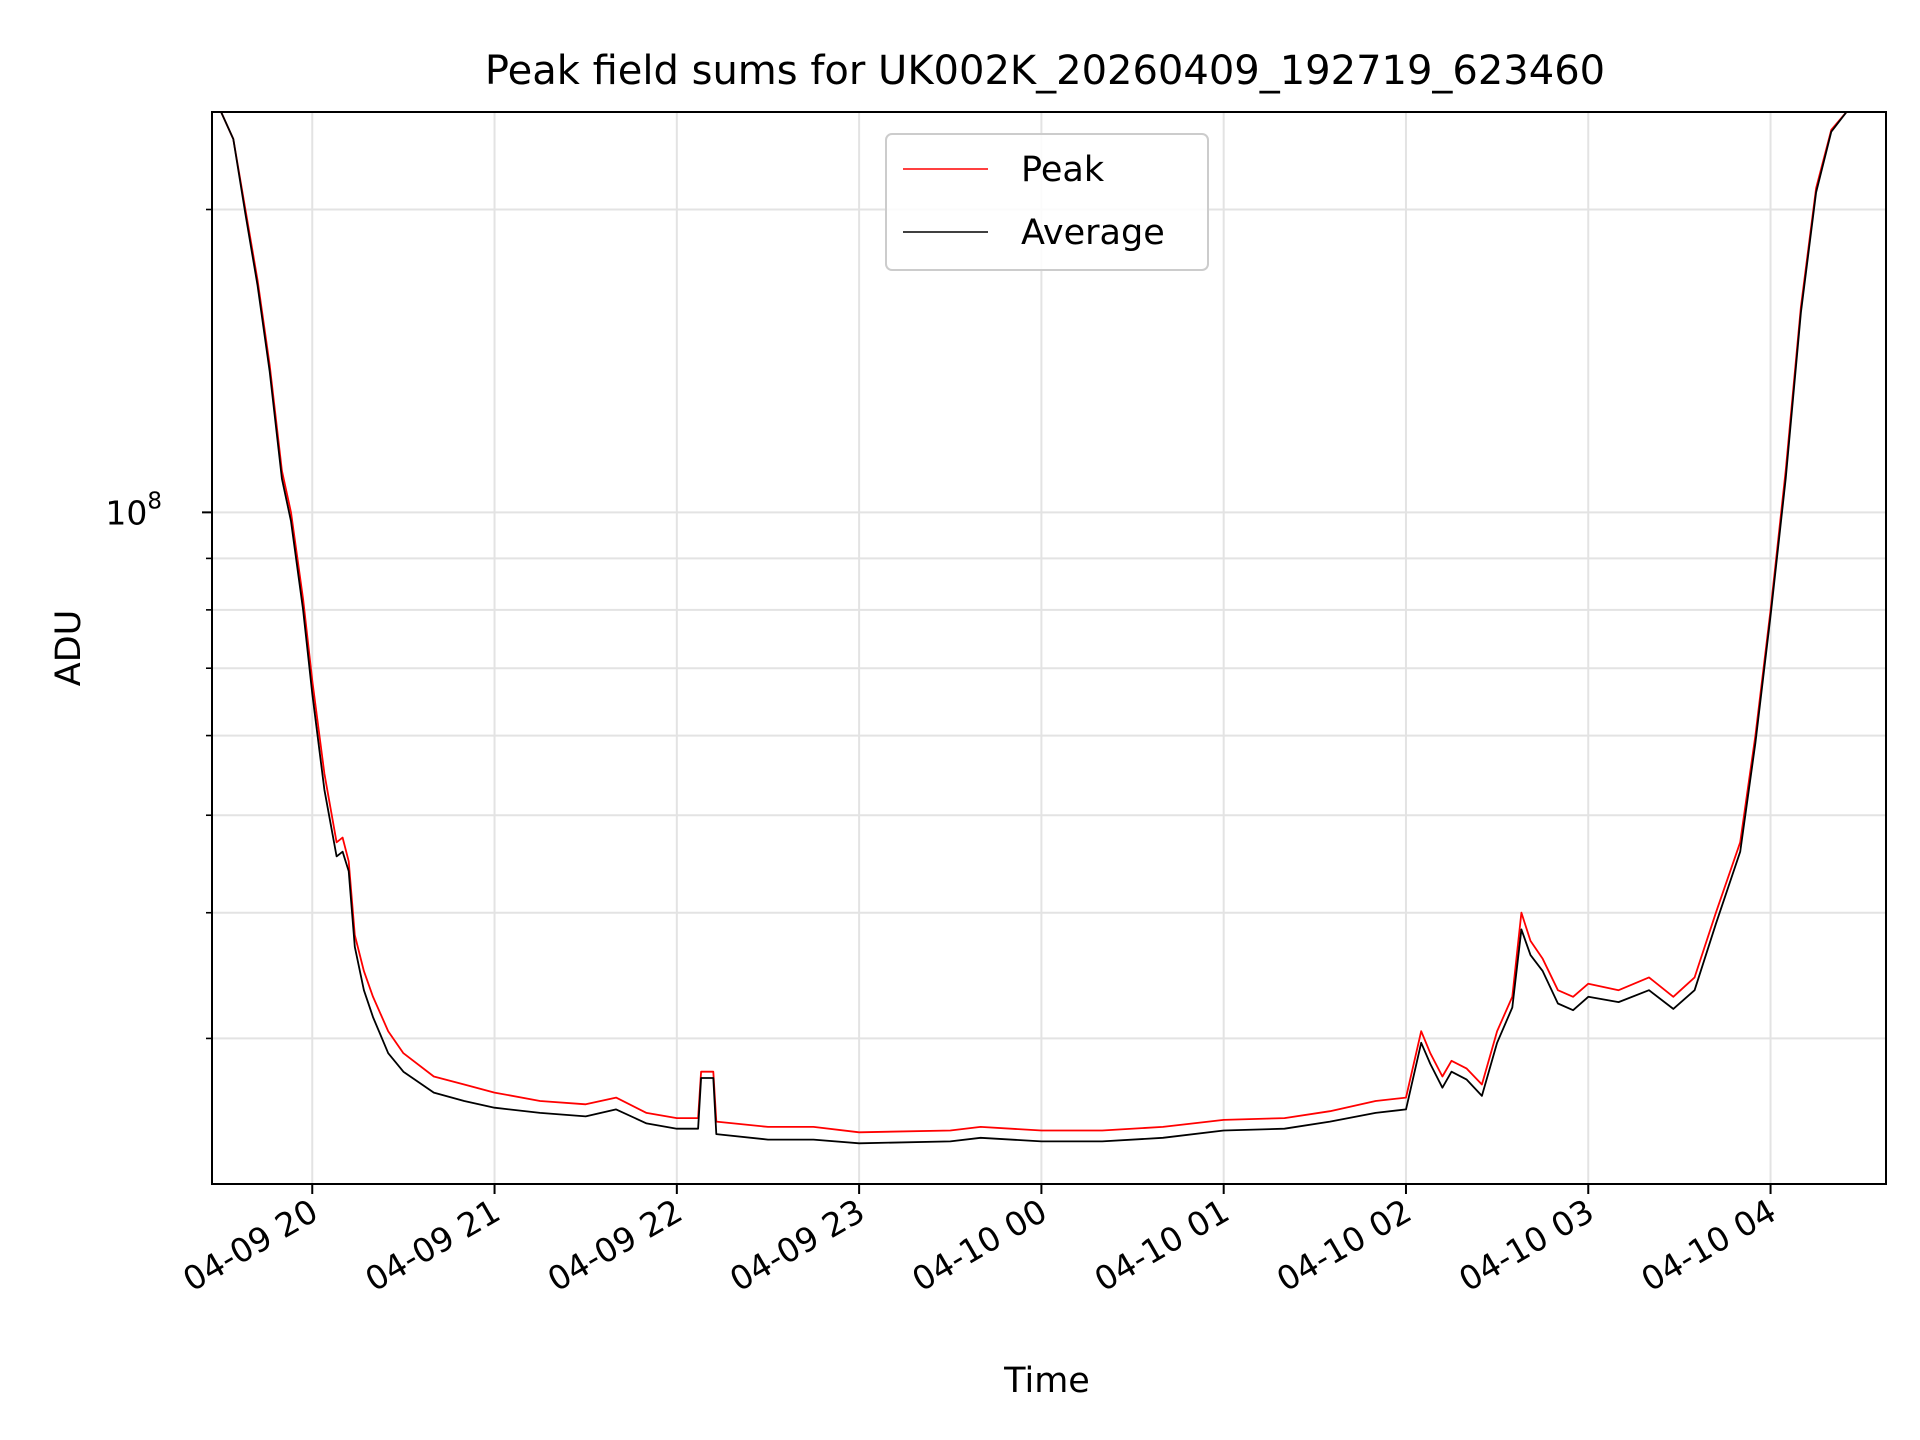 This screenshot has height=1440, width=1920. Describe the element at coordinates (154, 501) in the screenshot. I see `y-tick-label-exponent: 8` at that location.